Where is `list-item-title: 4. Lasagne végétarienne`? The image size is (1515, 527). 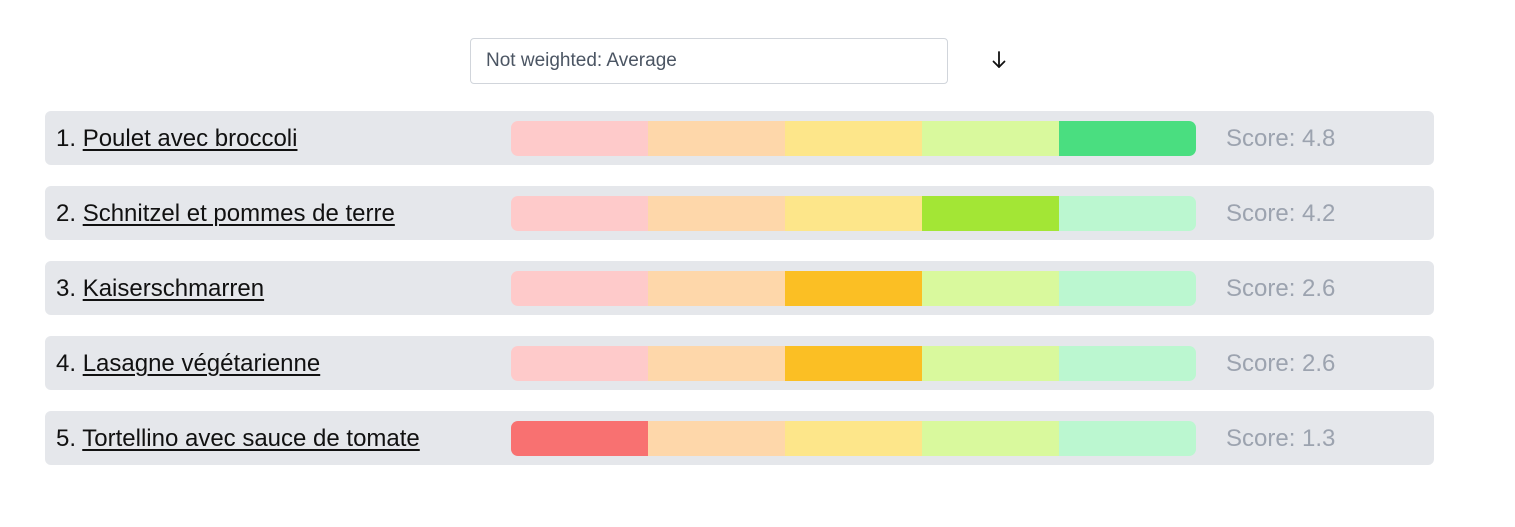
list-item-title: 4. Lasagne végétarienne is located at coordinates (188, 363).